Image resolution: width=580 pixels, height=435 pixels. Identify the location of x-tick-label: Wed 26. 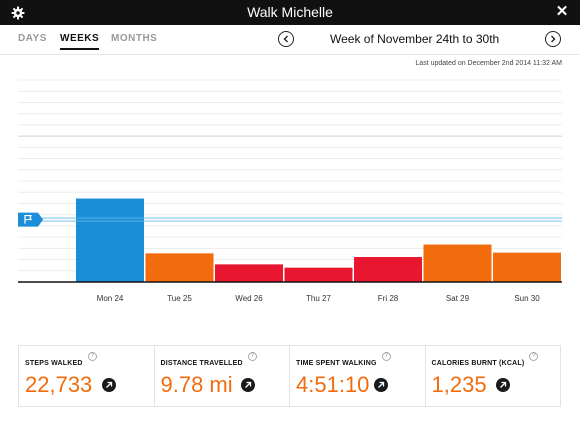
(249, 298).